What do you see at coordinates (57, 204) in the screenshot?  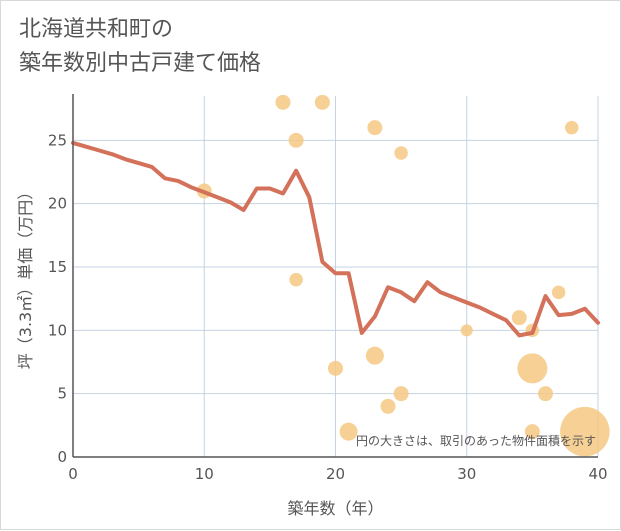 I see `y-tick-label: 20` at bounding box center [57, 204].